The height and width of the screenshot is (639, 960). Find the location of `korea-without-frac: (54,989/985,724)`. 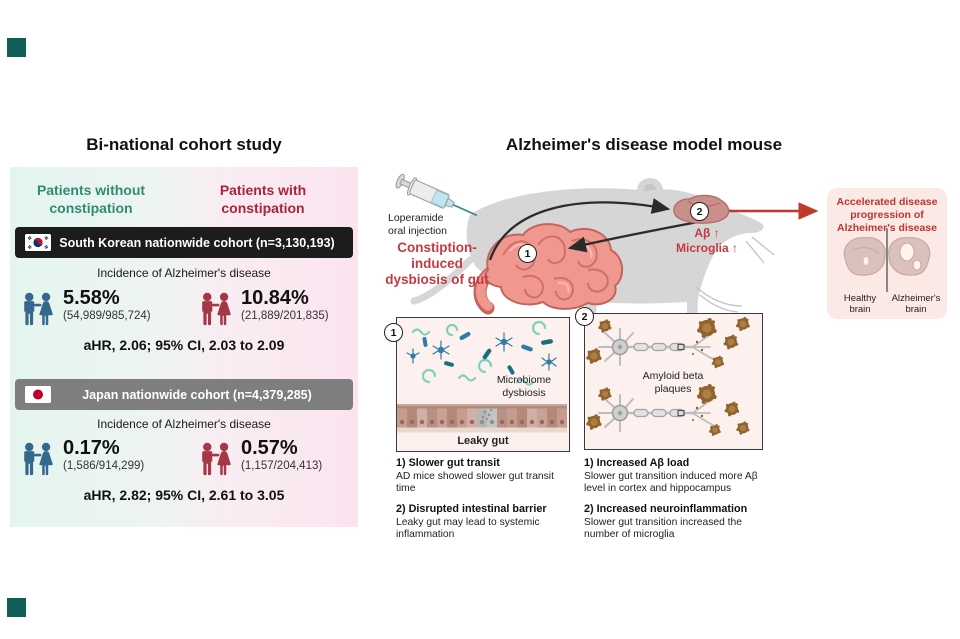

korea-without-frac: (54,989/985,724) is located at coordinates (107, 316).